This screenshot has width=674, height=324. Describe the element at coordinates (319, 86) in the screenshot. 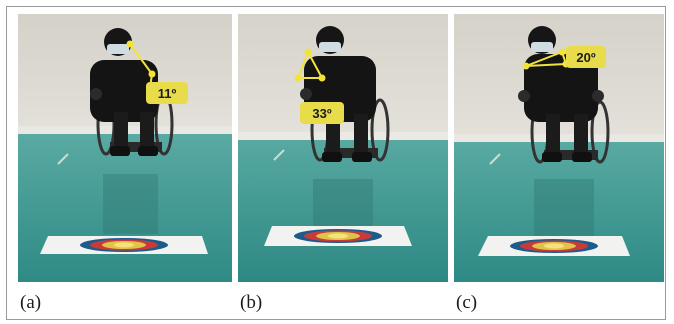

I see `angle-annotation-b: 33º` at that location.